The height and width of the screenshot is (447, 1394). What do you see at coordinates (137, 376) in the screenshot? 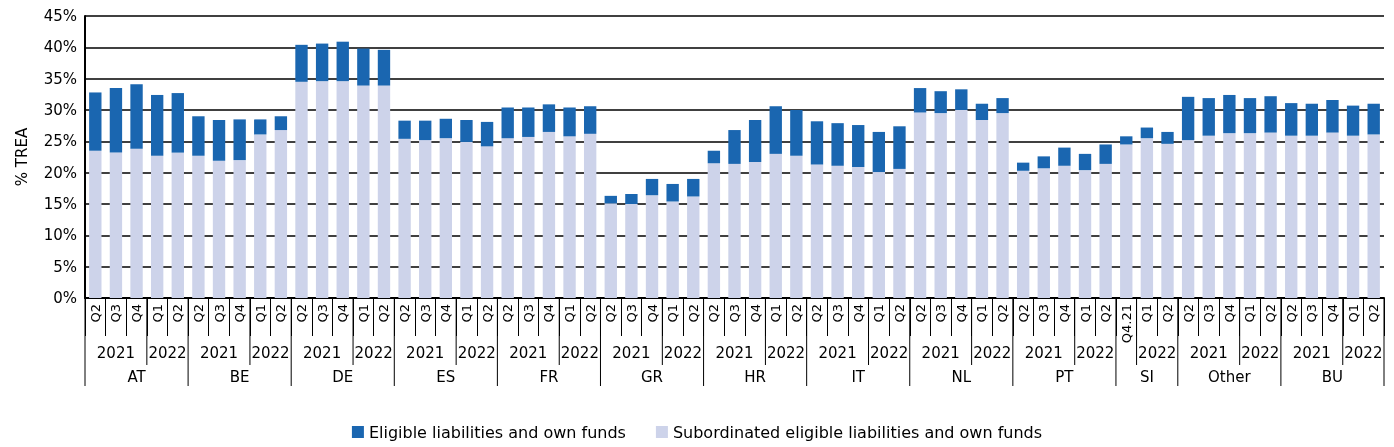
I see `text: AT` at bounding box center [137, 376].